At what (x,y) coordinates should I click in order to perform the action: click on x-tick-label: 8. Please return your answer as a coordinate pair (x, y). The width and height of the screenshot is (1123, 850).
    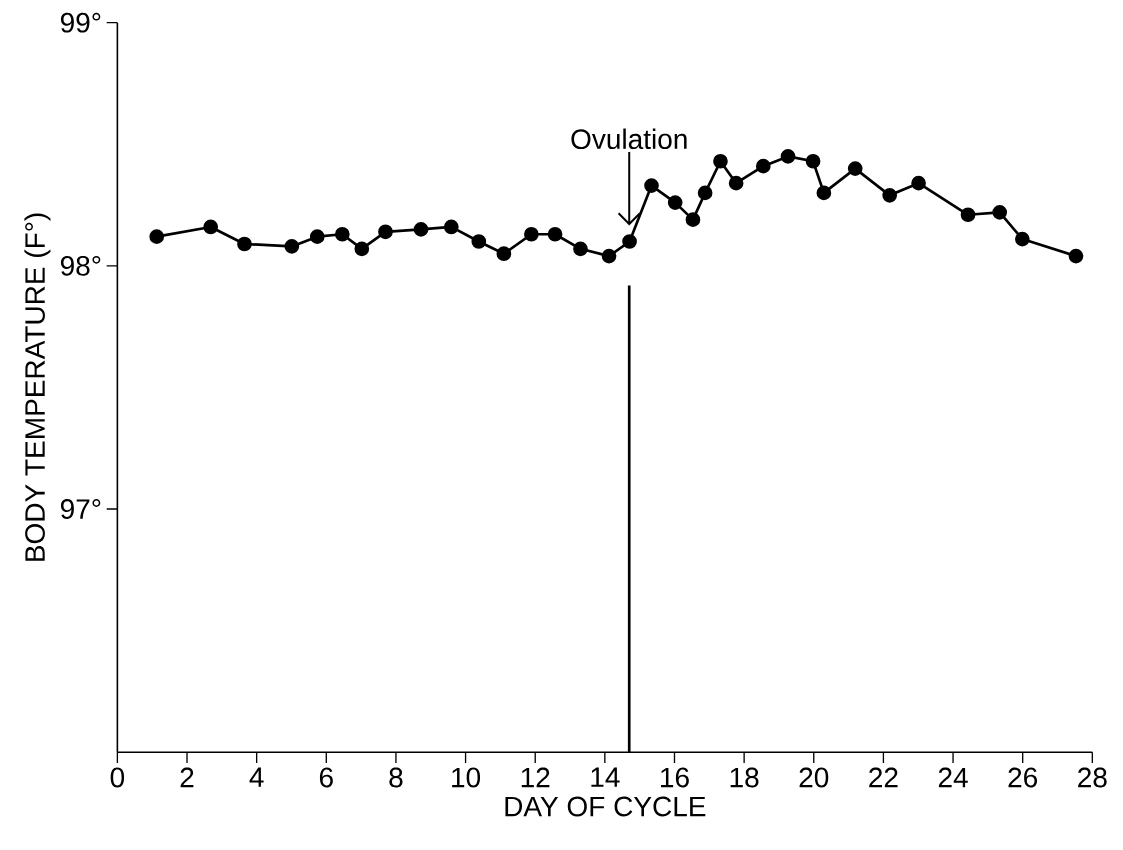
    Looking at the image, I should click on (396, 777).